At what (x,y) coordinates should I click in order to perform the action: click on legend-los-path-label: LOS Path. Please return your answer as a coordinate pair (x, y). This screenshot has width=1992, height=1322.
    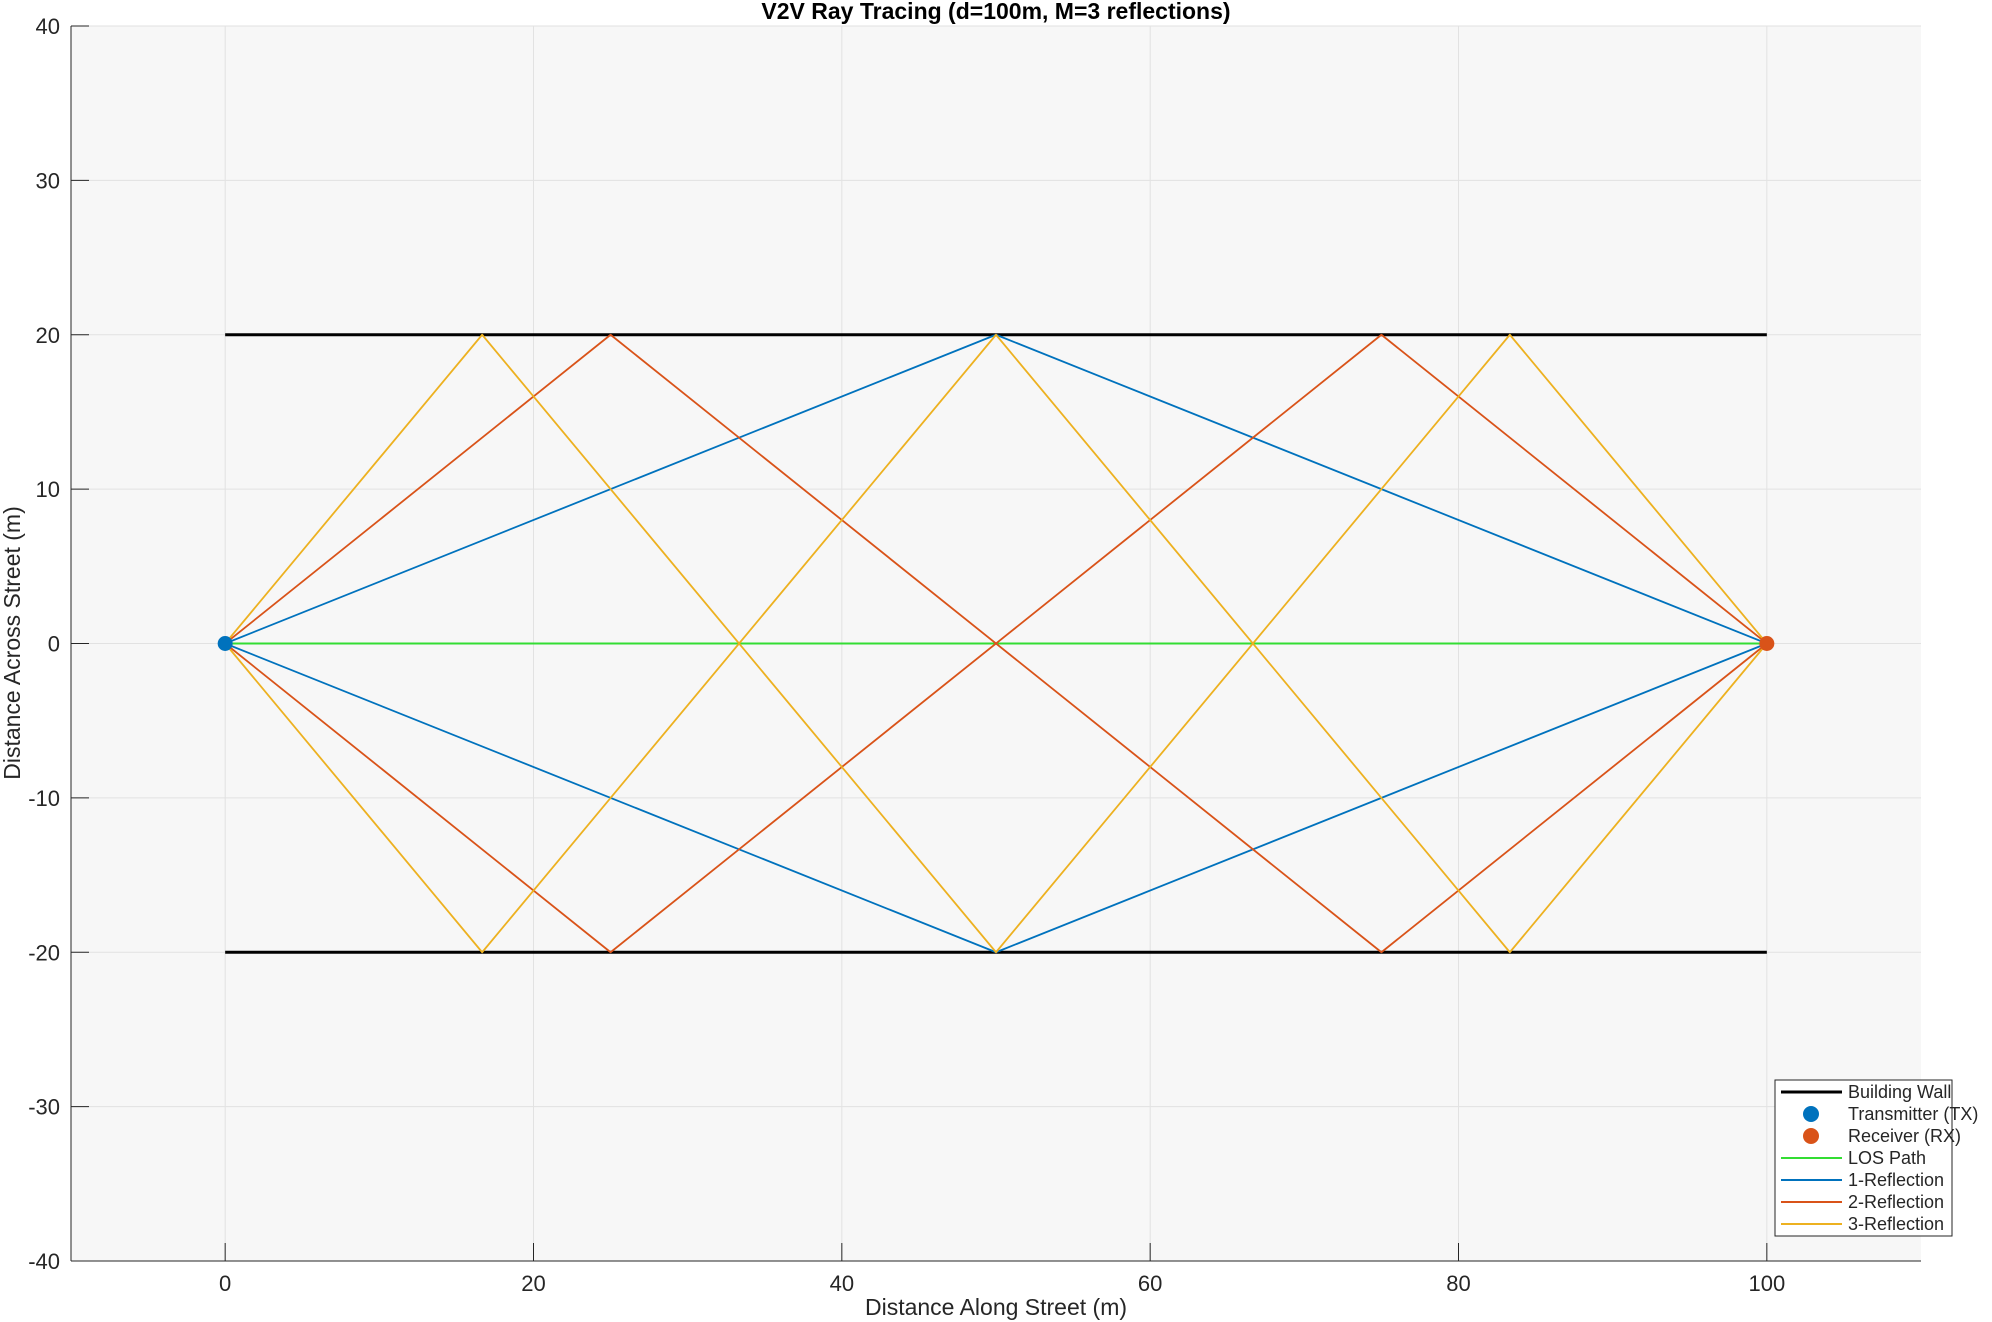
    Looking at the image, I should click on (1887, 1158).